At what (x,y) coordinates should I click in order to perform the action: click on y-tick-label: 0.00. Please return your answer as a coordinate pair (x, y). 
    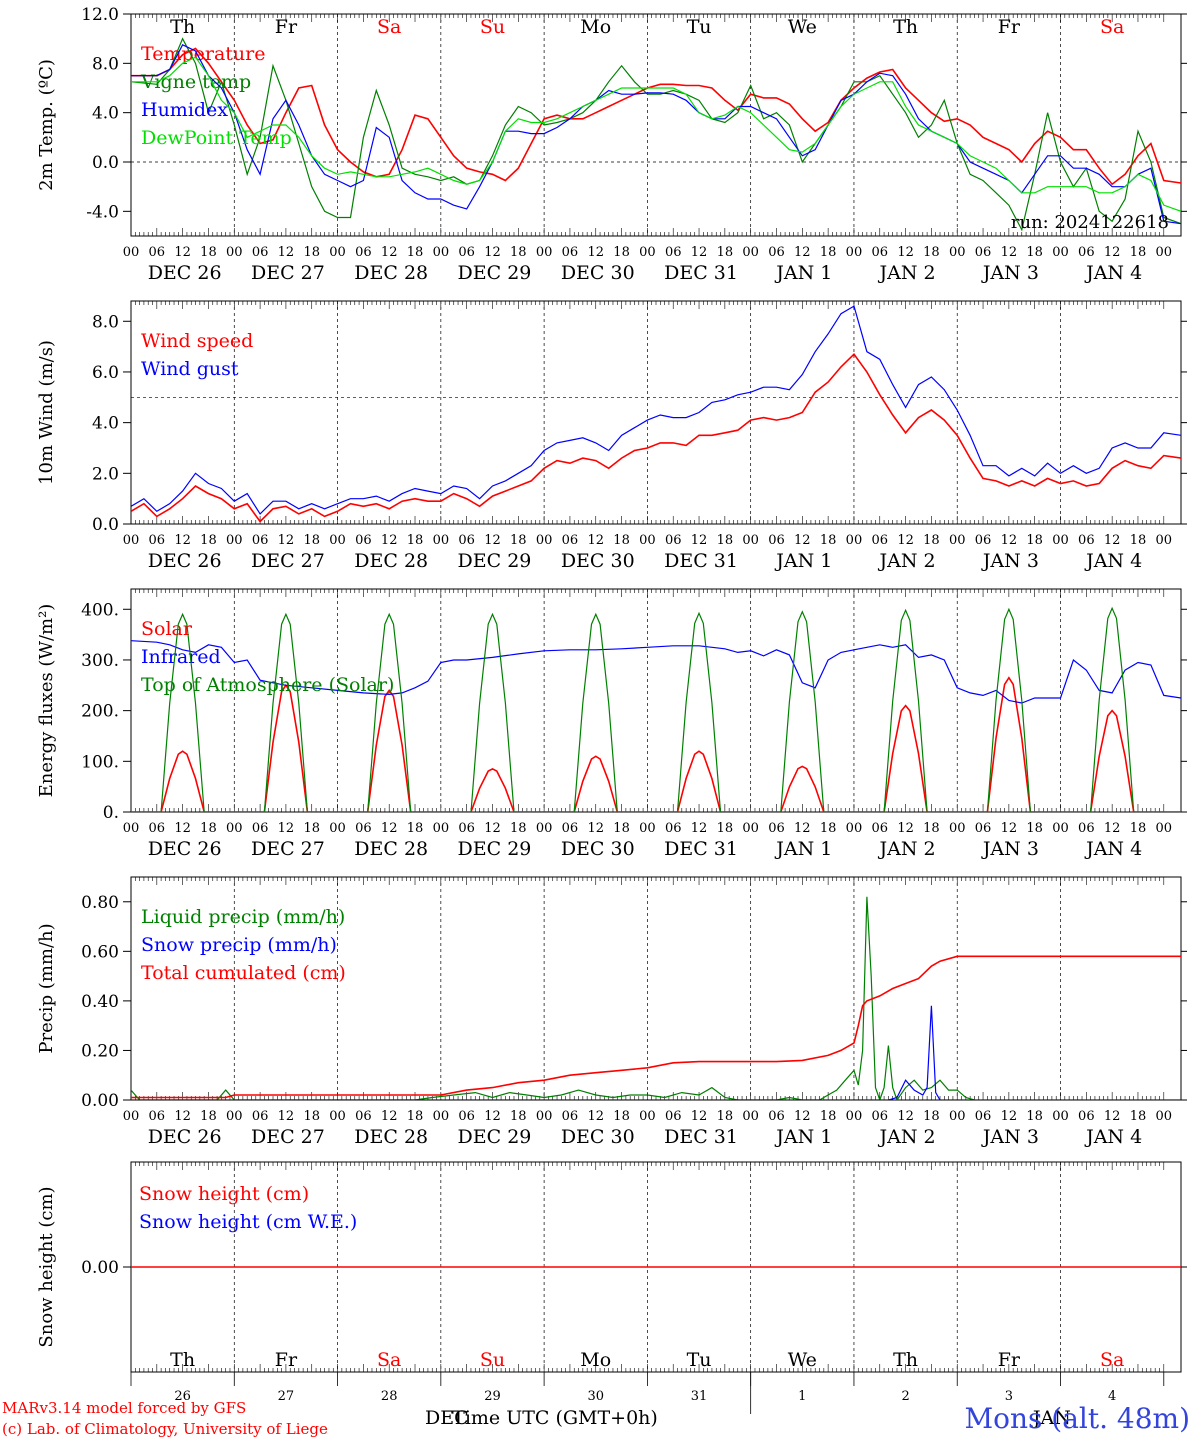
    Looking at the image, I should click on (100, 1268).